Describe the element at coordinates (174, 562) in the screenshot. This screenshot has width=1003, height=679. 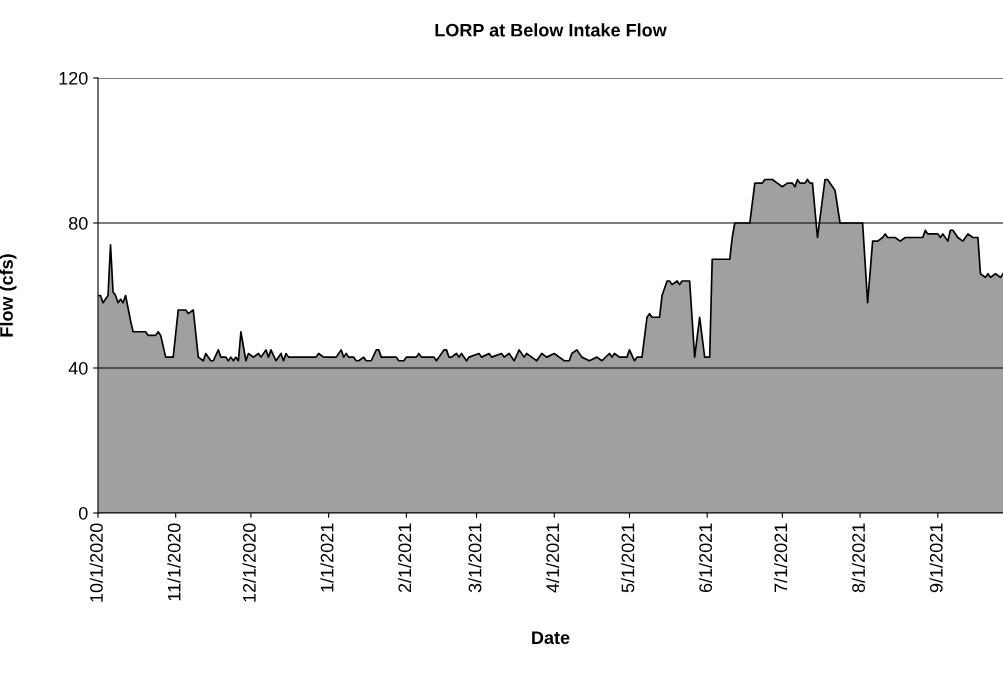
I see `x-tick-label: 11/1/2020` at that location.